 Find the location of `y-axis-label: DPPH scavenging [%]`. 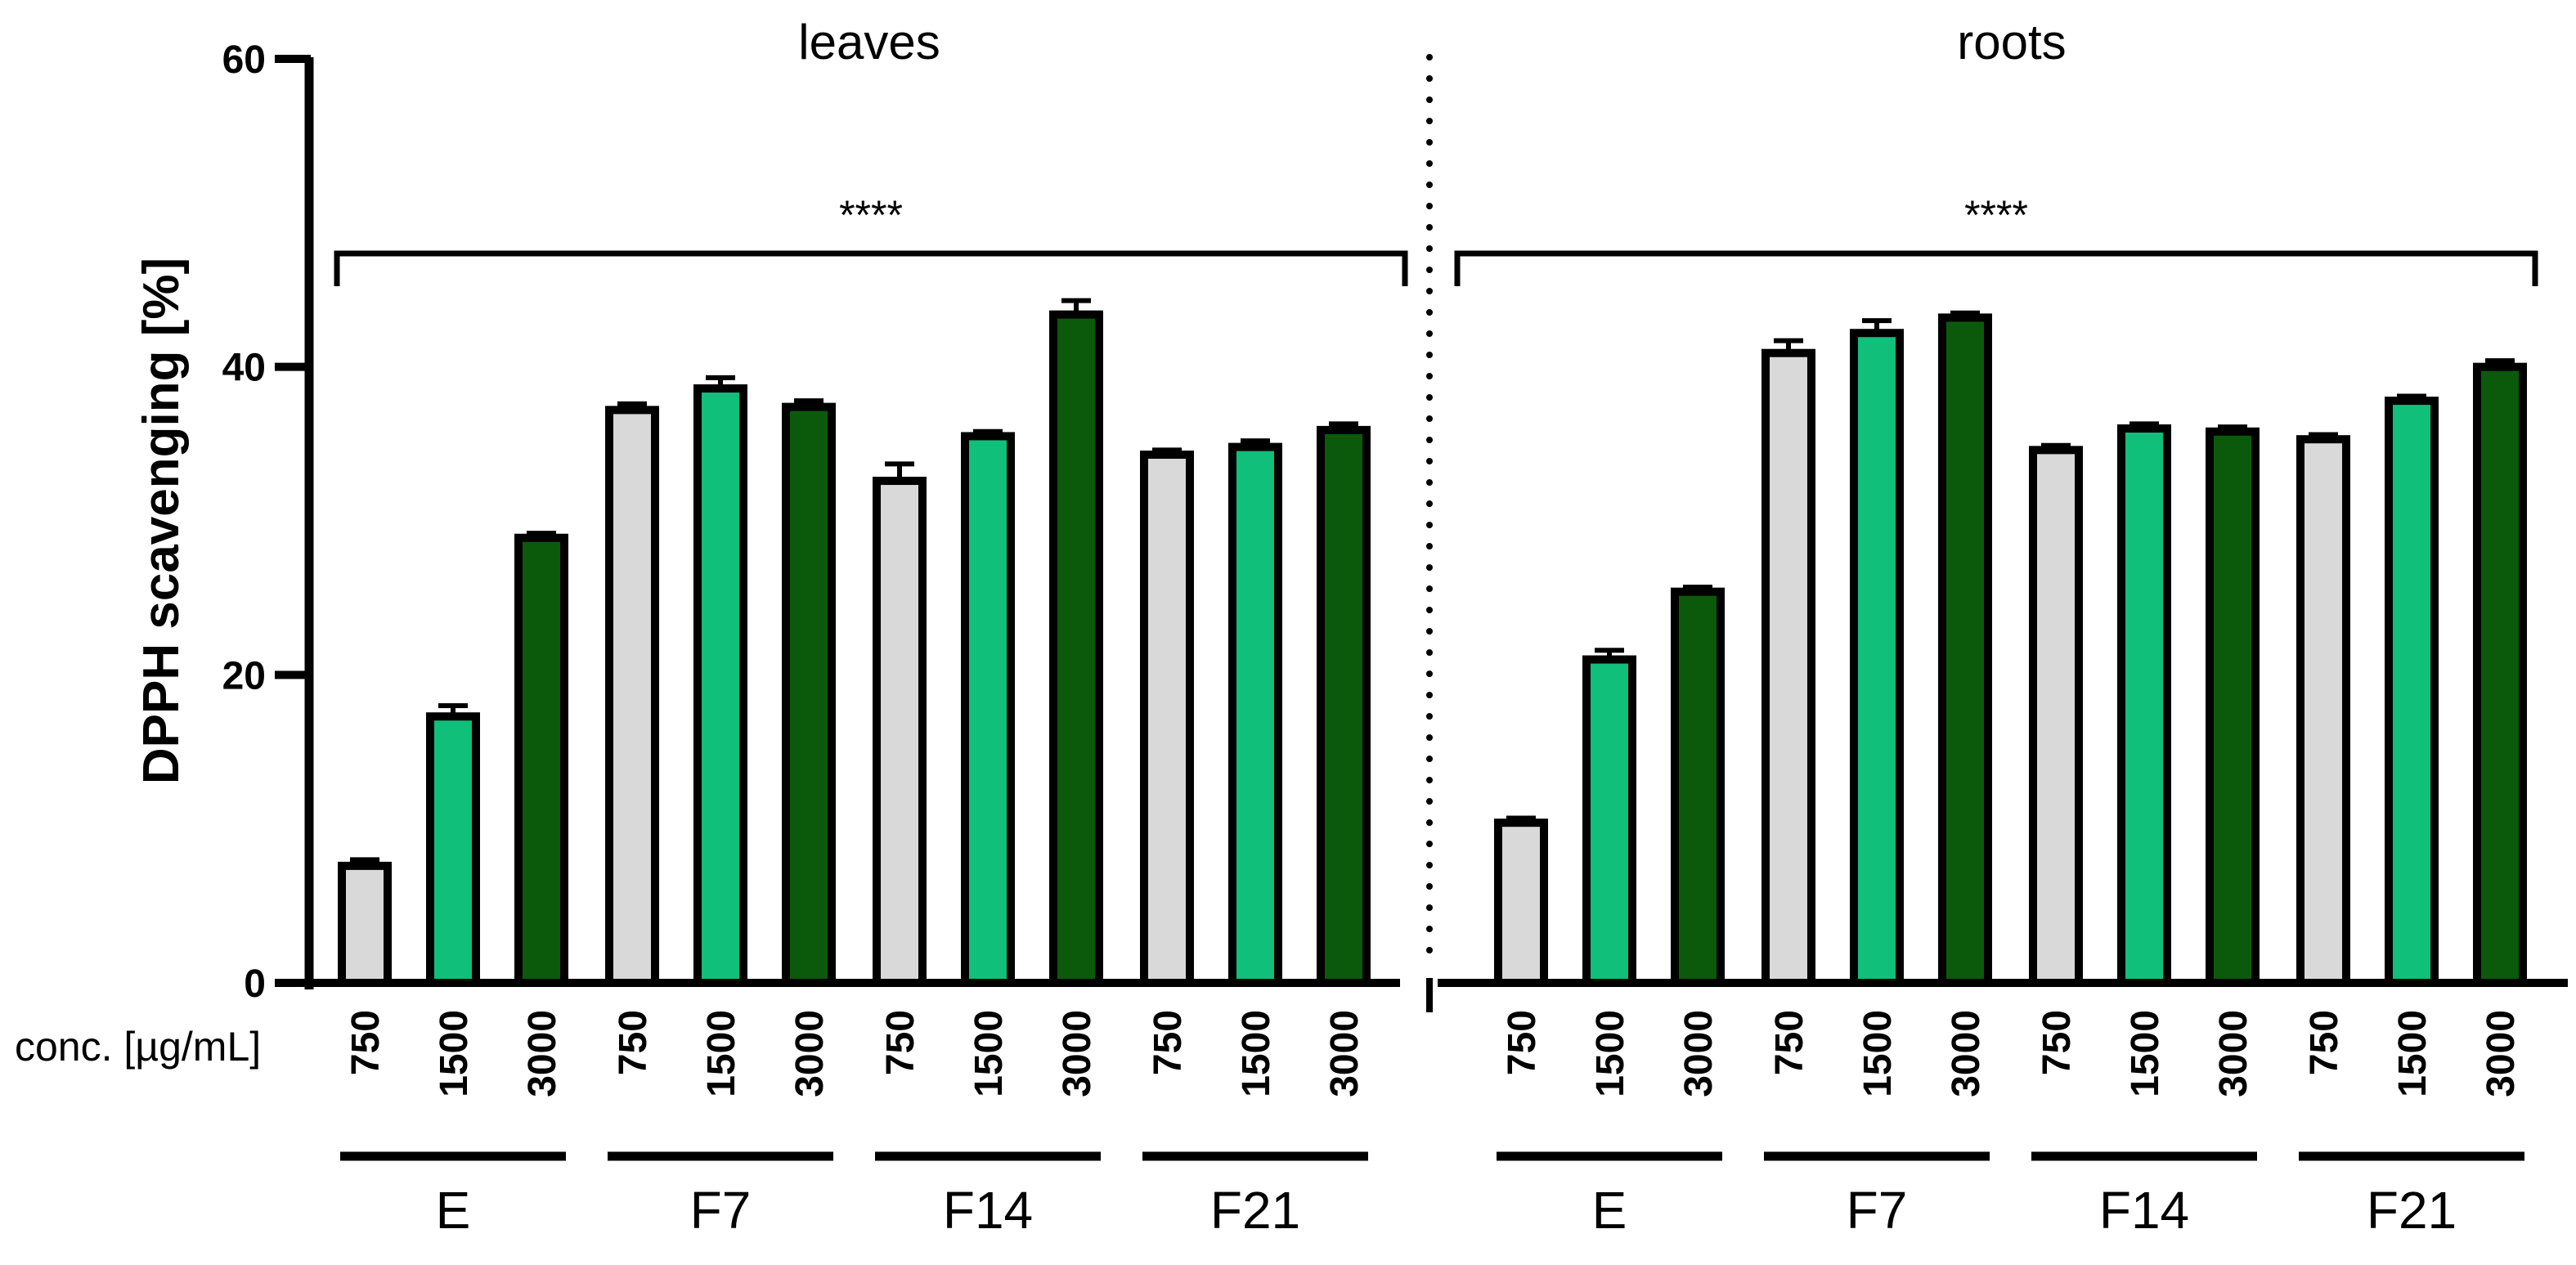

y-axis-label: DPPH scavenging [%] is located at coordinates (161, 521).